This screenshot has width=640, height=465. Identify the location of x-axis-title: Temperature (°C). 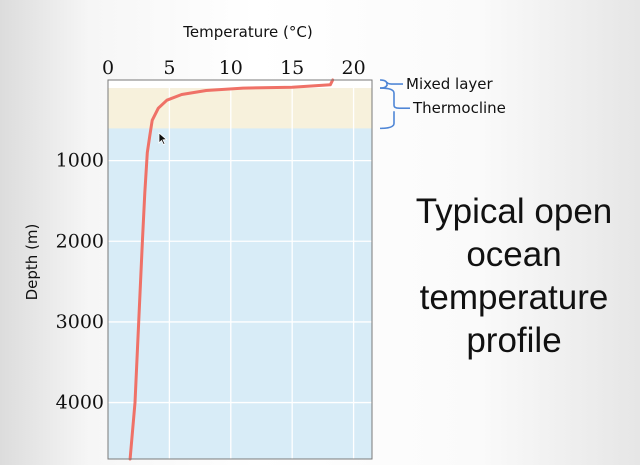
(247, 32).